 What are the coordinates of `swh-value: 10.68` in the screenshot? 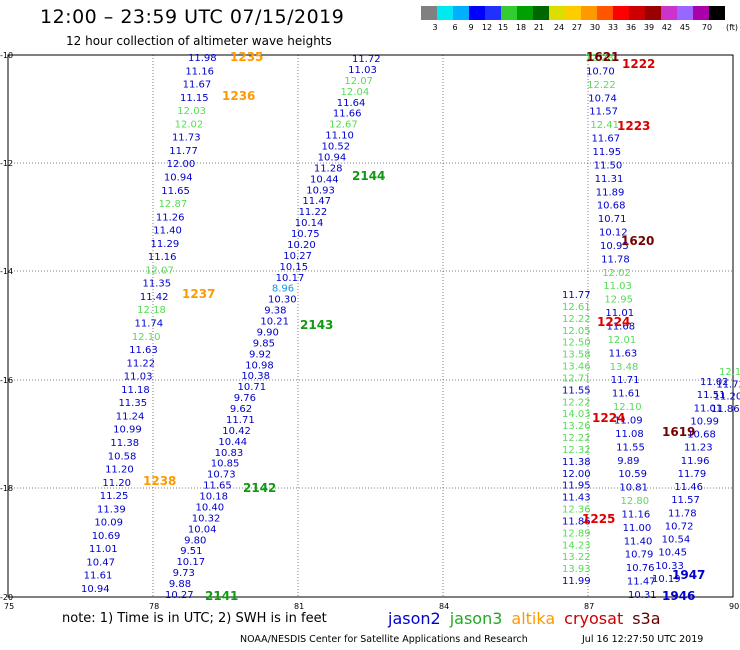 It's located at (701, 435).